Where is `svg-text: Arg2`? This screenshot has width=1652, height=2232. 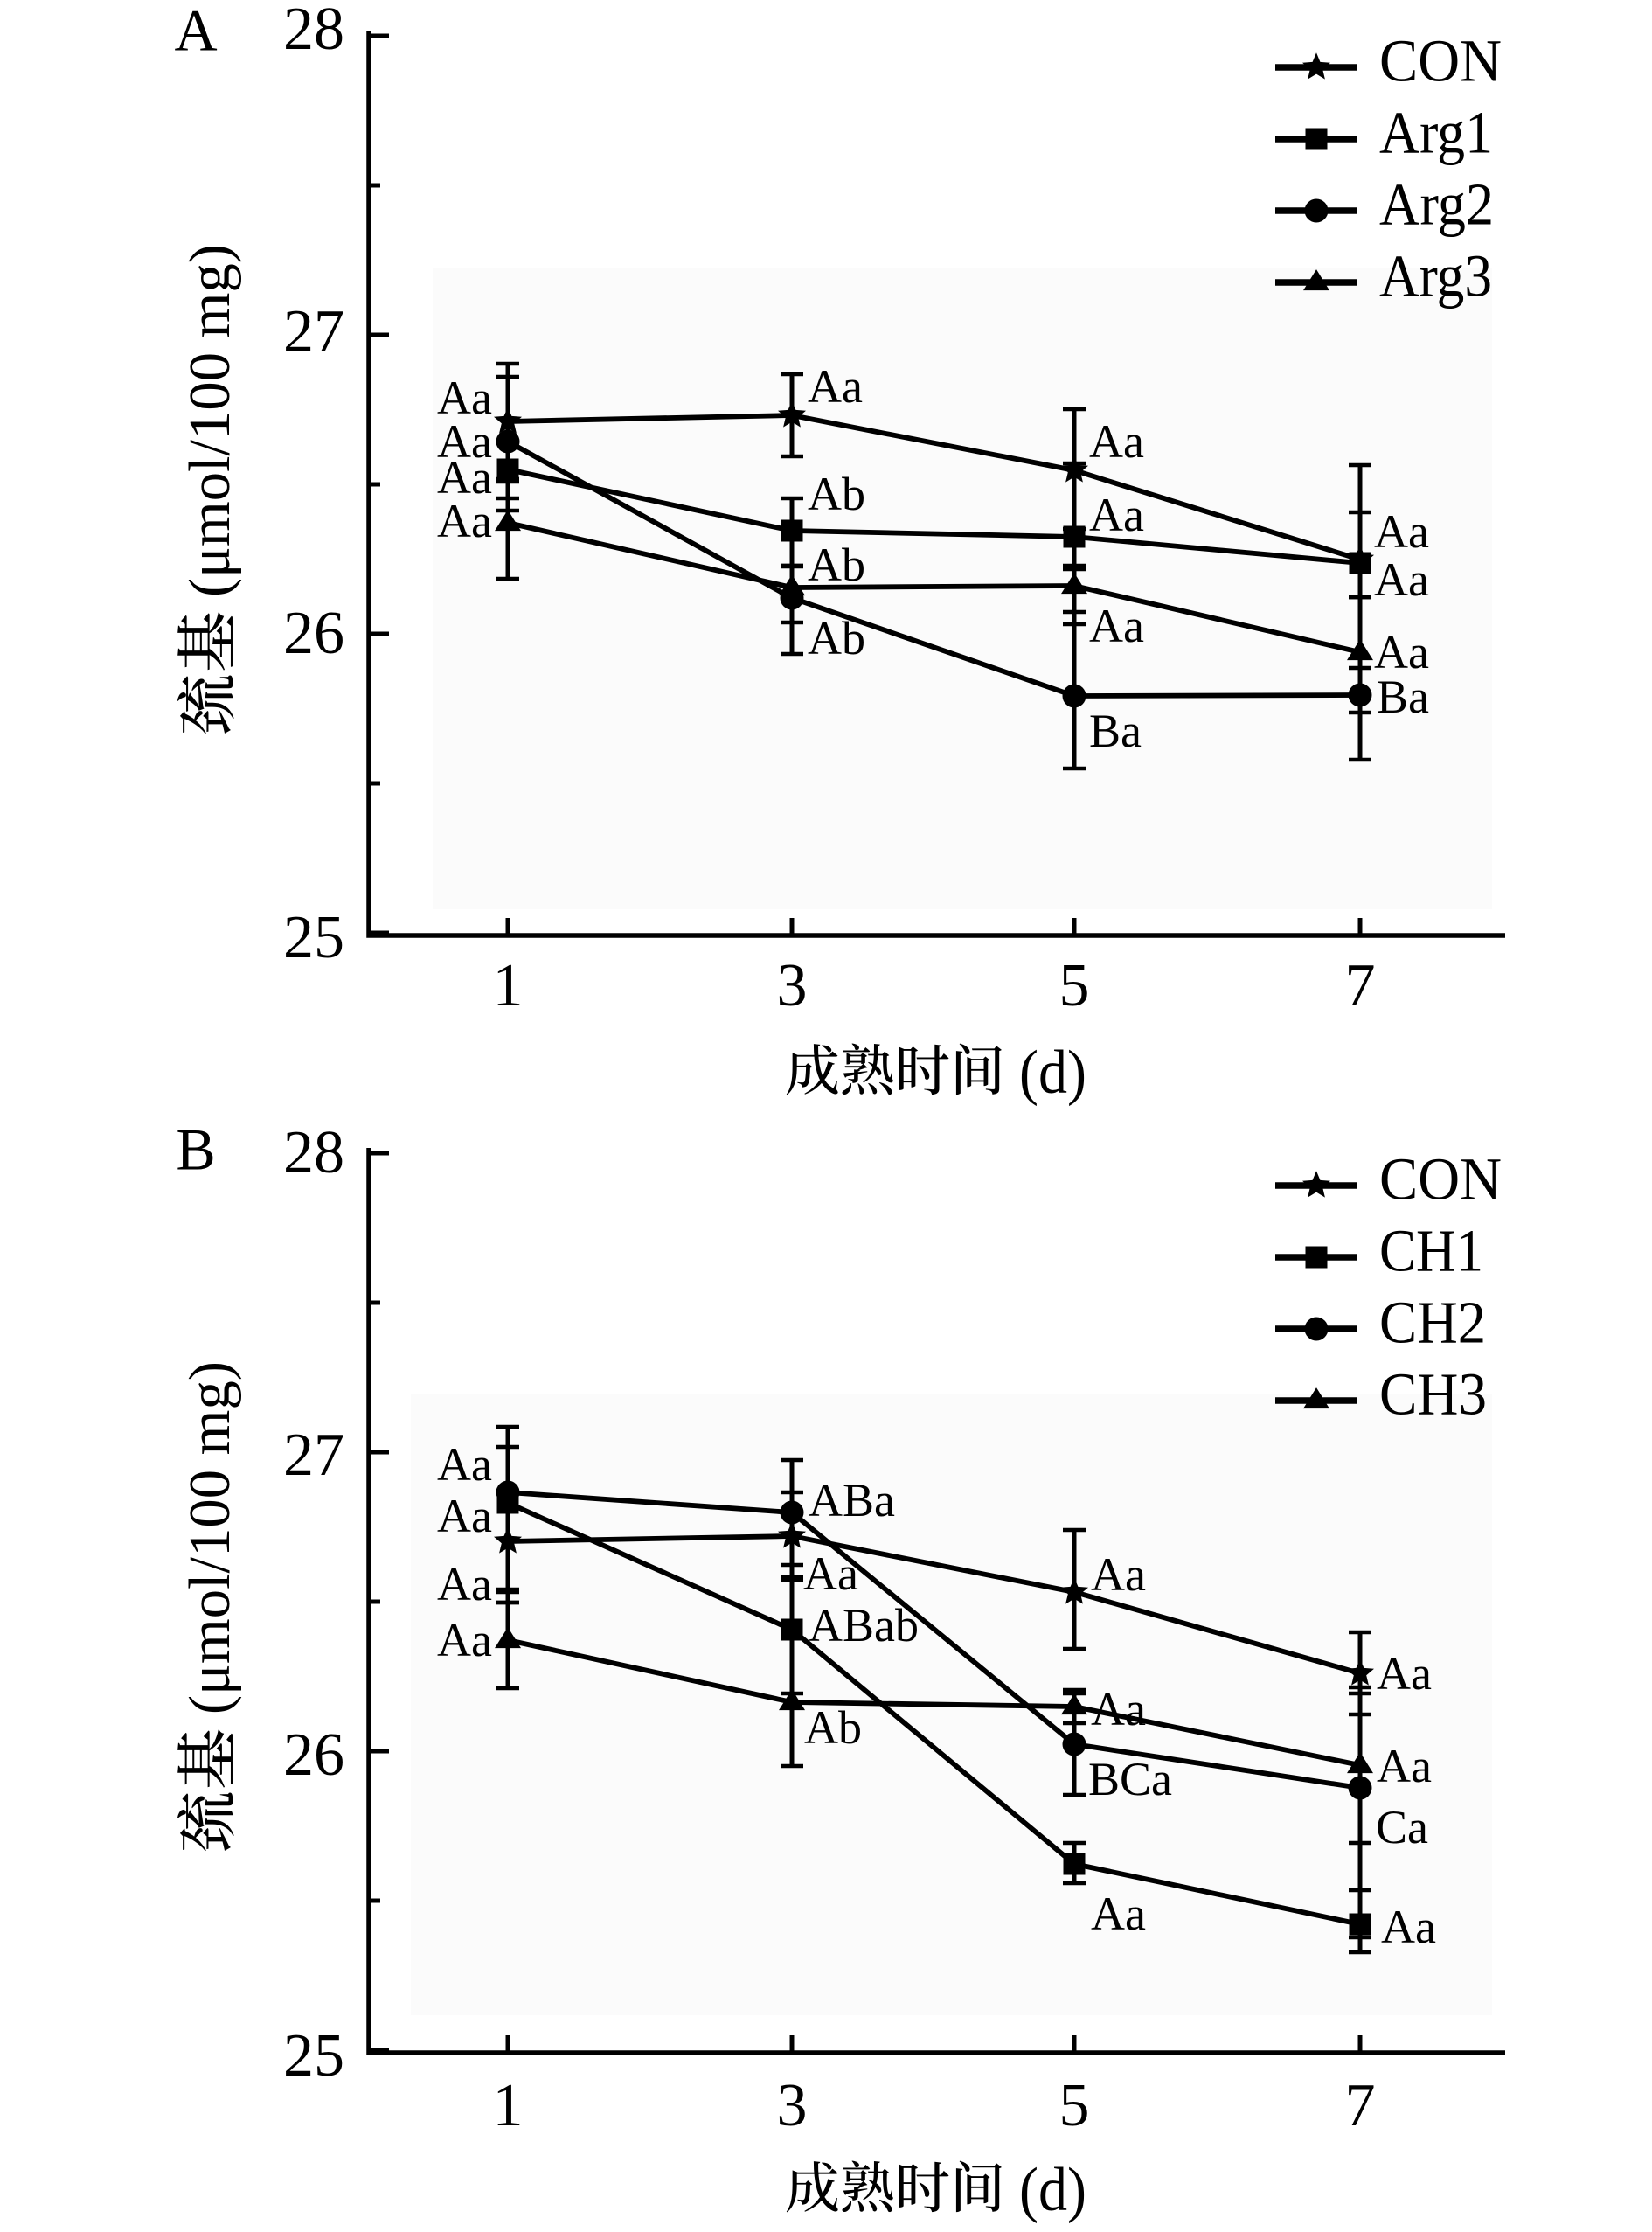
svg-text: Arg2 is located at coordinates (1436, 204).